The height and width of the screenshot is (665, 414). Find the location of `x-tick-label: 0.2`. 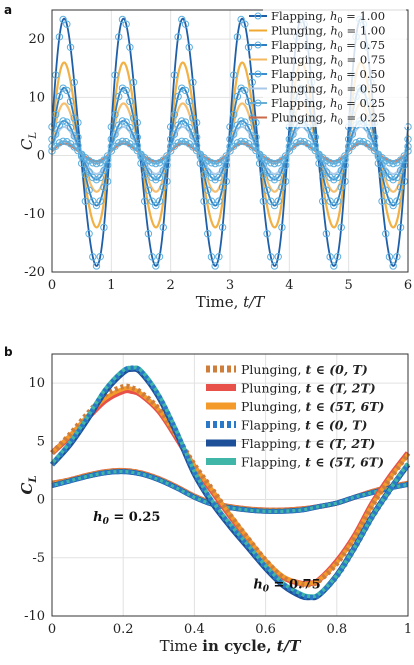

x-tick-label: 0.2 is located at coordinates (123, 629).